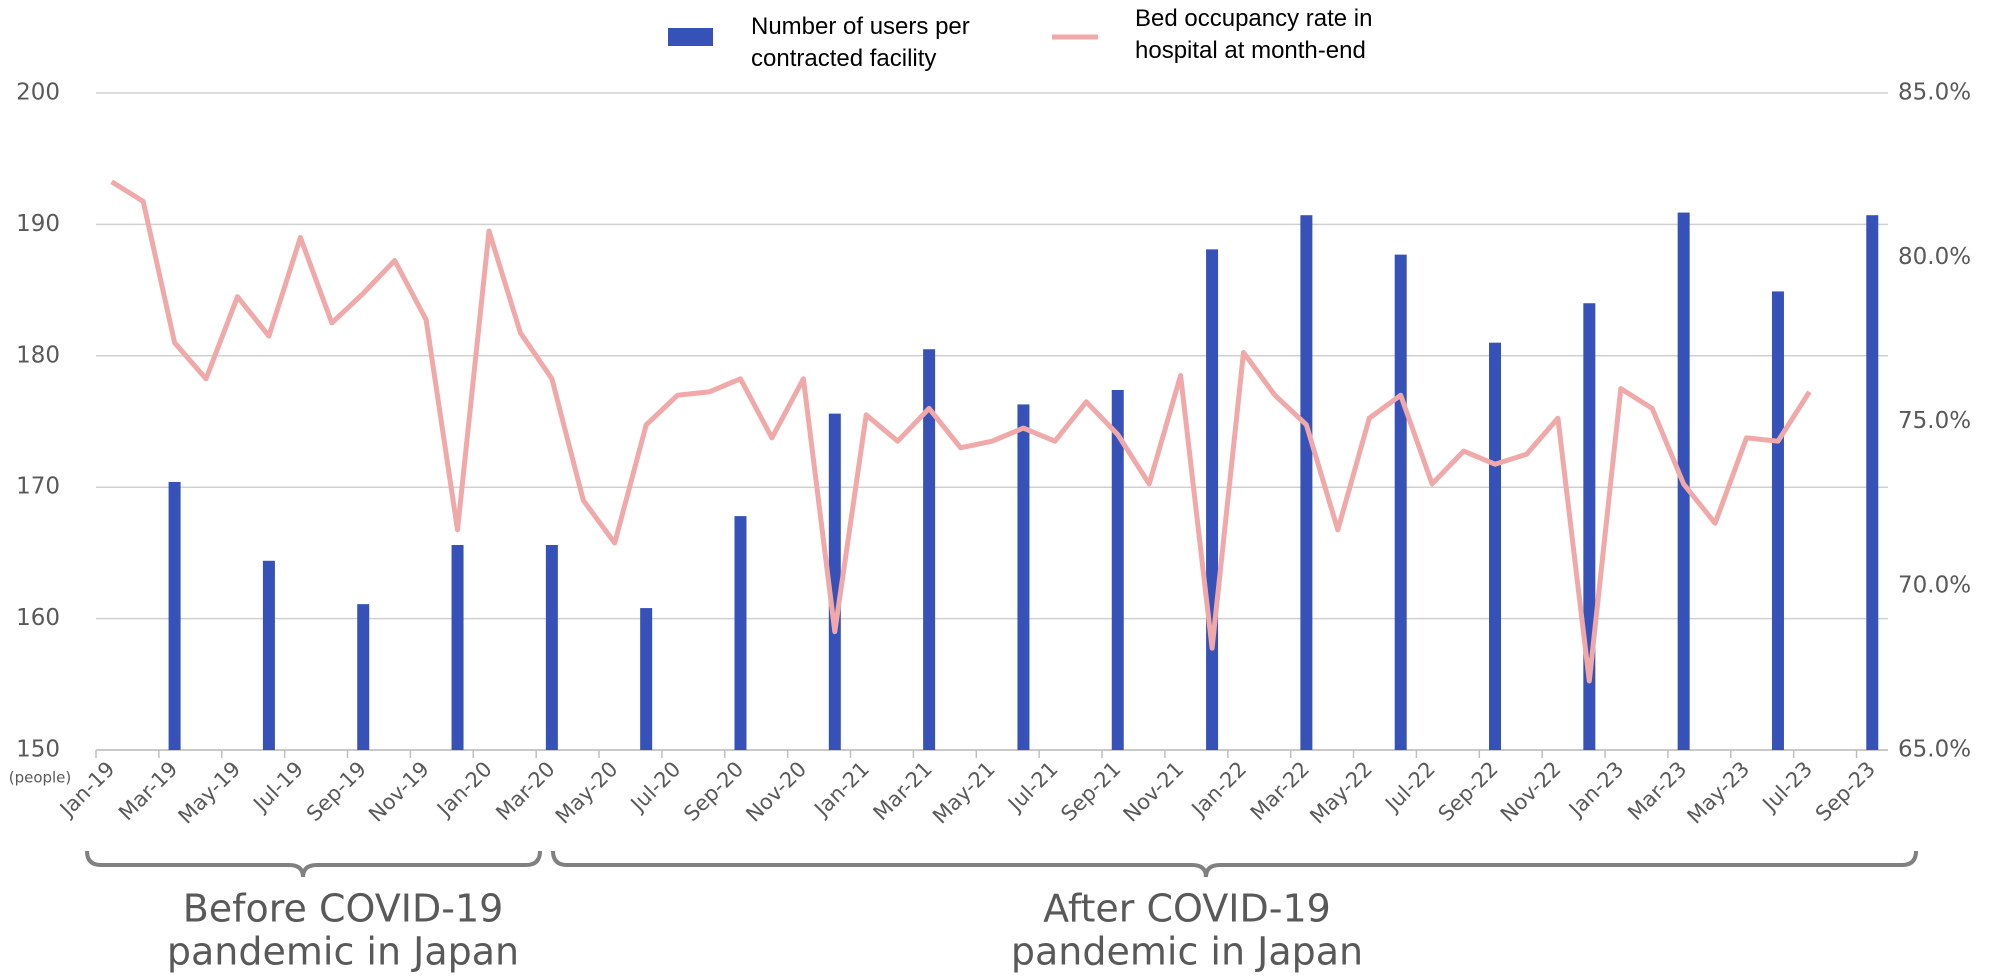  What do you see at coordinates (1934, 750) in the screenshot?
I see `y2-tick-label: 65.0%` at bounding box center [1934, 750].